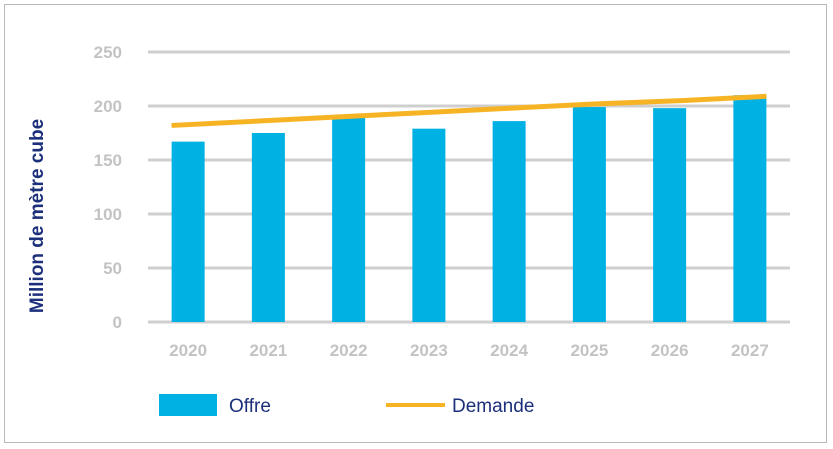 Image resolution: width=833 pixels, height=449 pixels. What do you see at coordinates (188, 231) in the screenshot?
I see `bar-offre-2020` at bounding box center [188, 231].